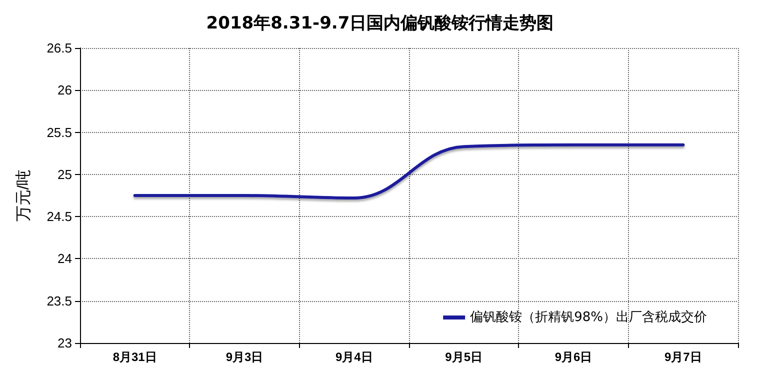  What do you see at coordinates (683, 357) in the screenshot?
I see `x-tick-label: 9月7日` at bounding box center [683, 357].